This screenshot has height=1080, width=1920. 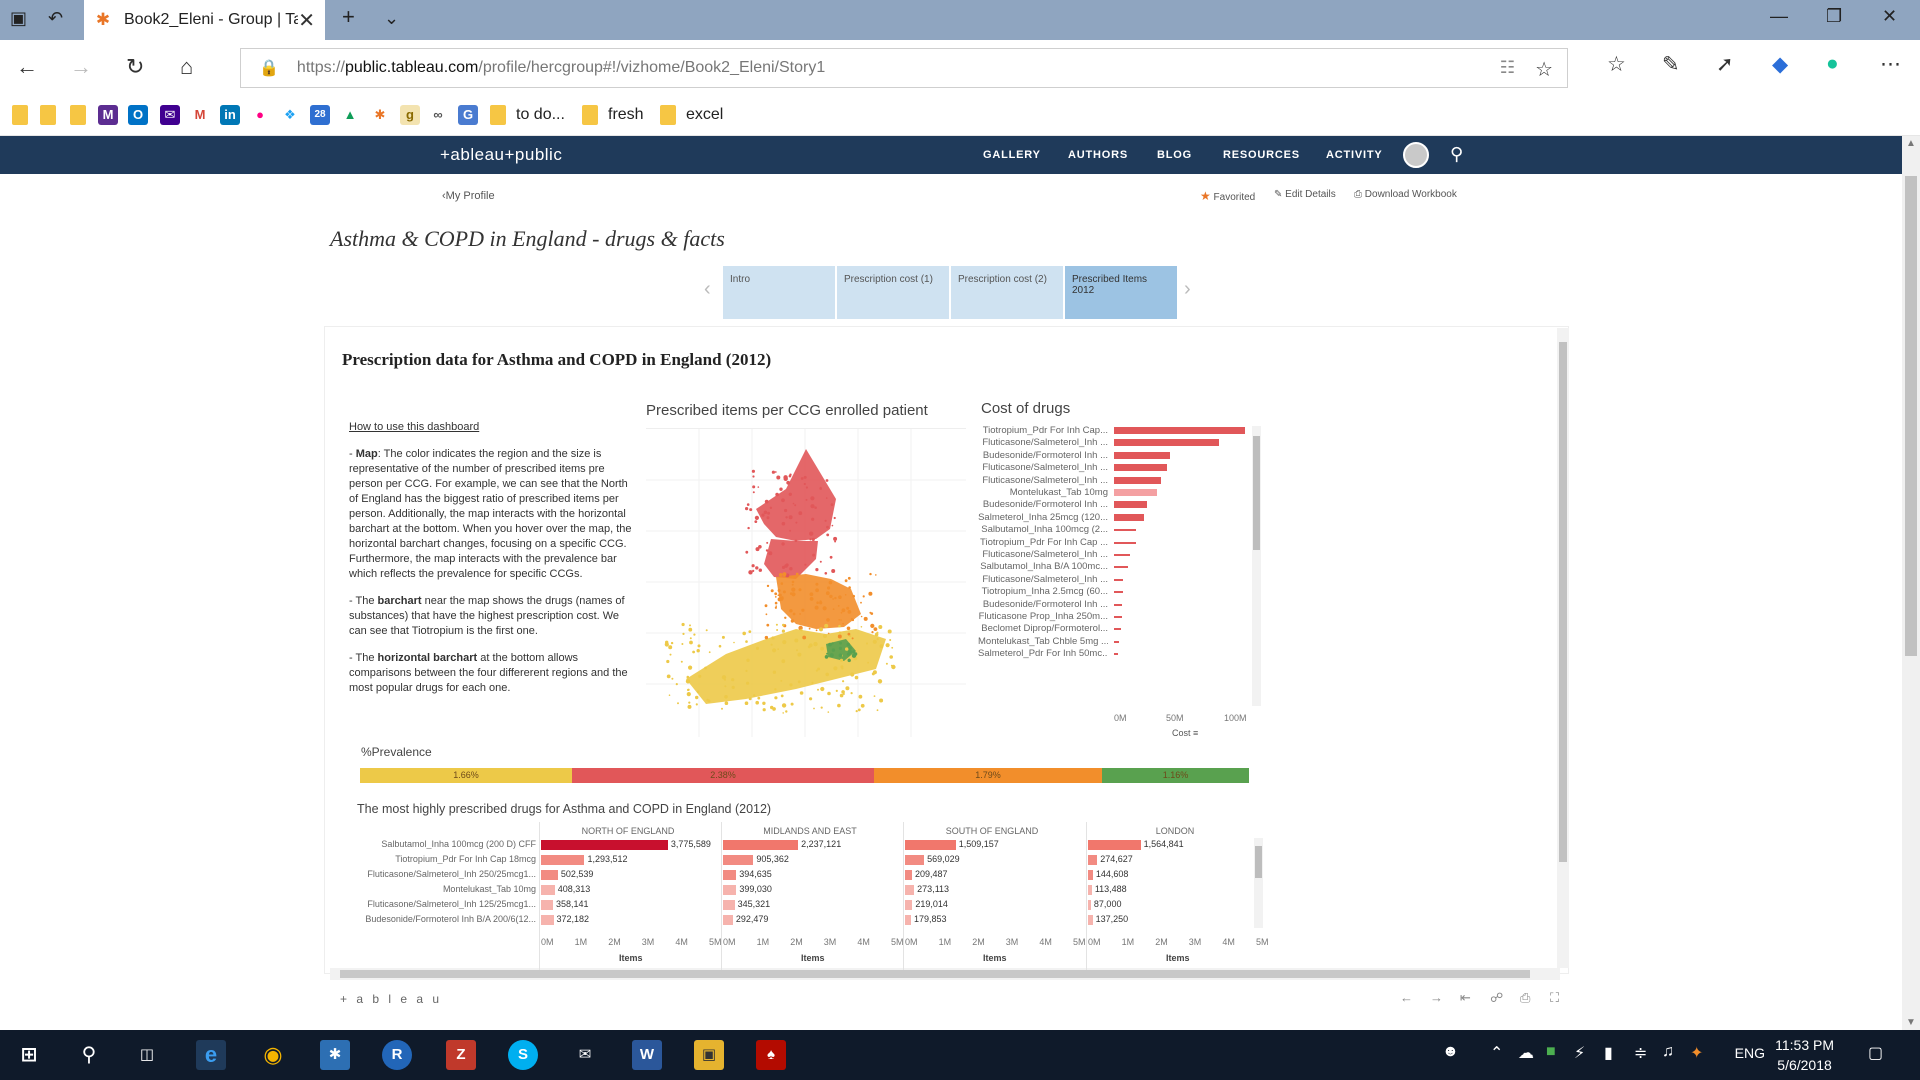 I want to click on chevron-down-icon: ⌄, so click(x=392, y=18).